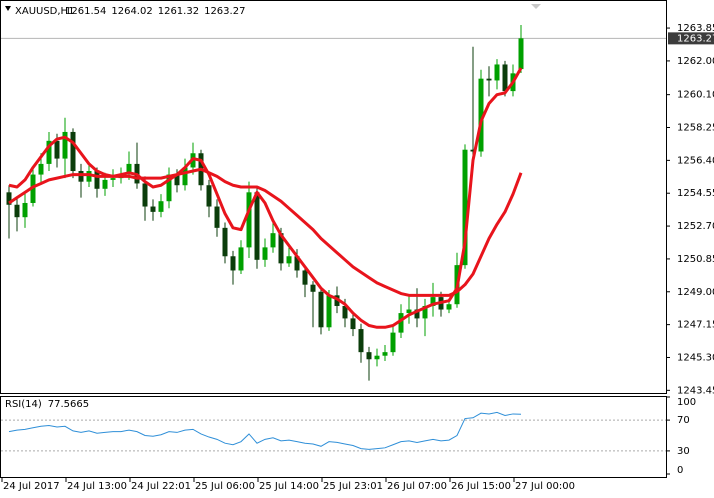 This screenshot has width=714, height=498. I want to click on y-tick-label: 1260.10, so click(695, 95).